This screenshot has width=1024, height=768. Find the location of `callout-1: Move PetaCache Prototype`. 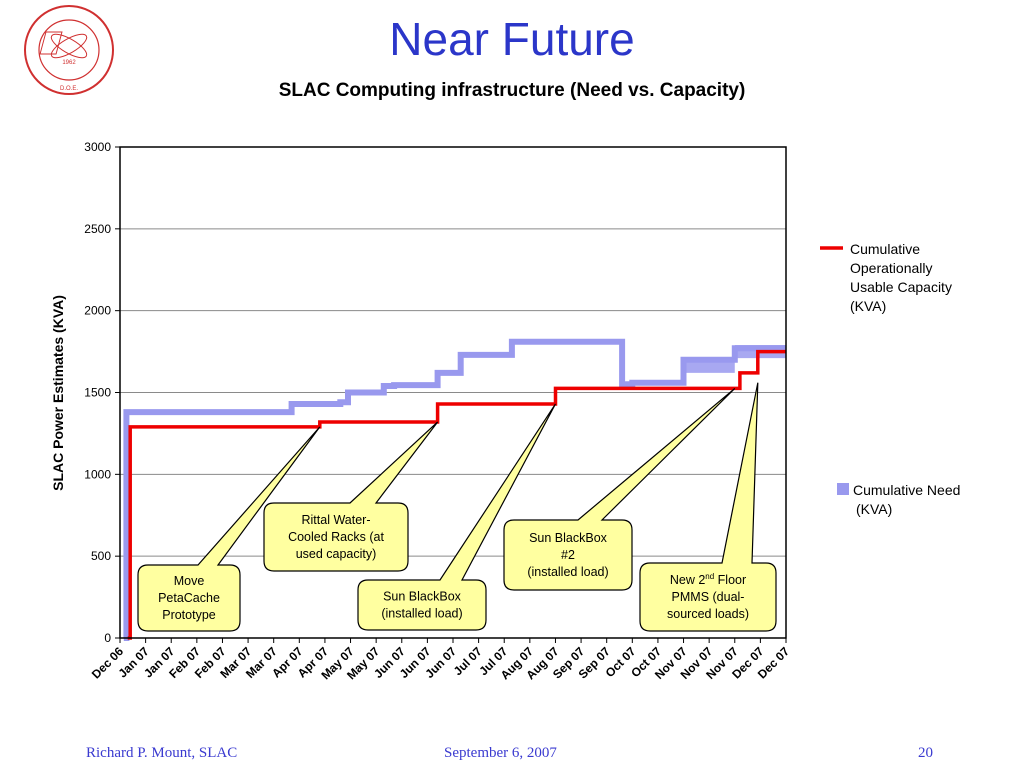

callout-1: Move PetaCache Prototype is located at coordinates (229, 529).